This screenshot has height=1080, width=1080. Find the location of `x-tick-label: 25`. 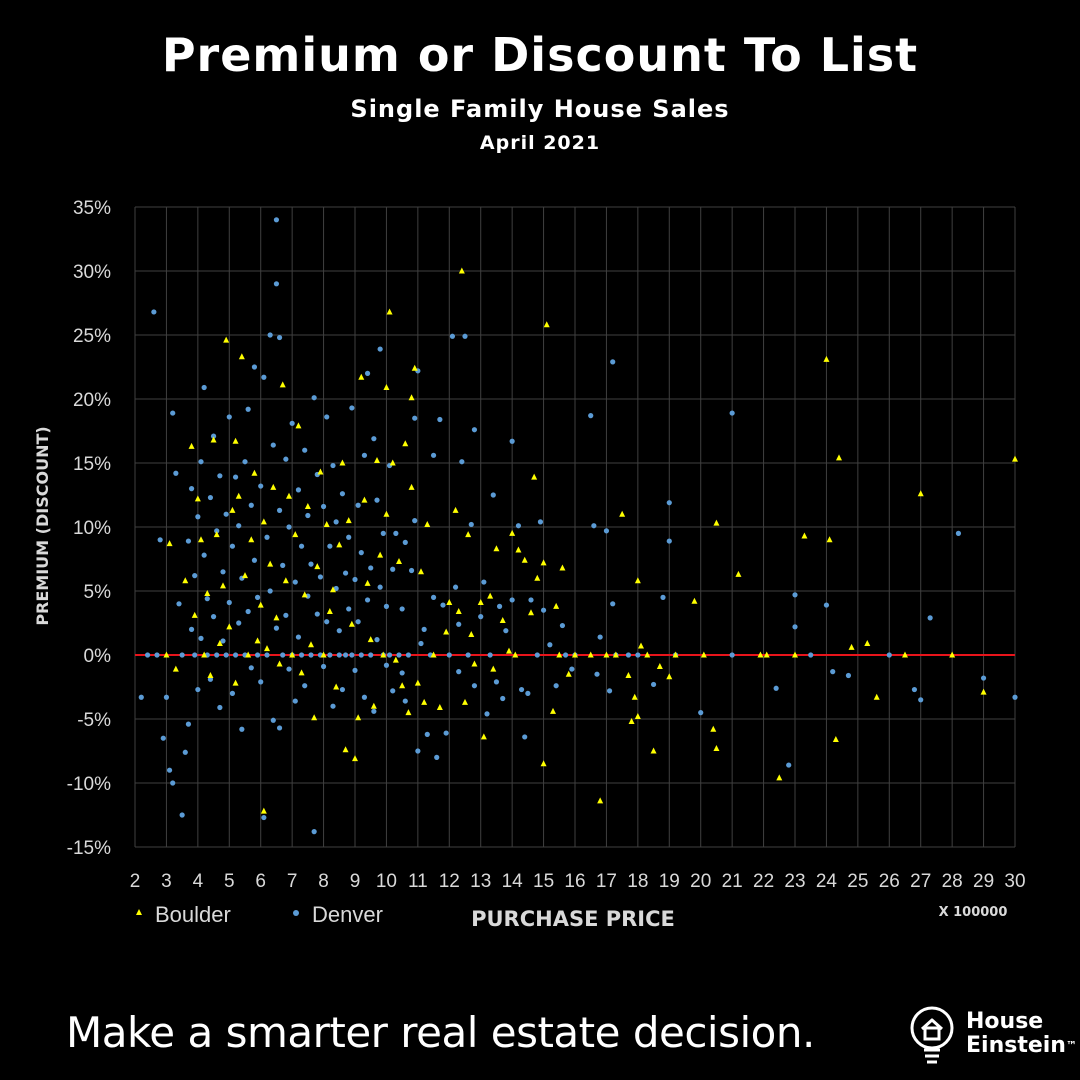

x-tick-label: 25 is located at coordinates (857, 881).